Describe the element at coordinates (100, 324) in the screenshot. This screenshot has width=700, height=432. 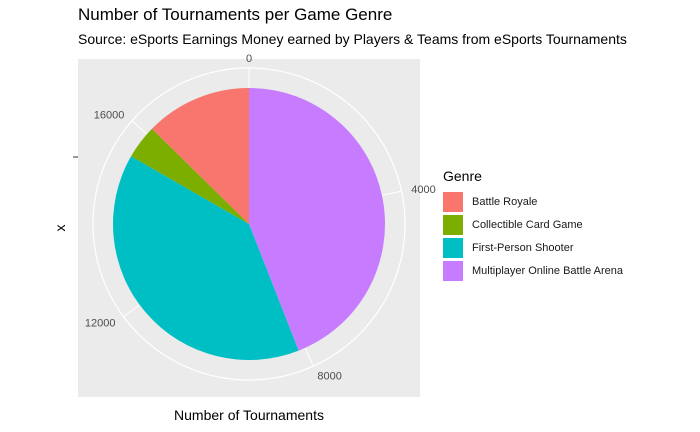
I see `axis-tick-label: 12000` at that location.